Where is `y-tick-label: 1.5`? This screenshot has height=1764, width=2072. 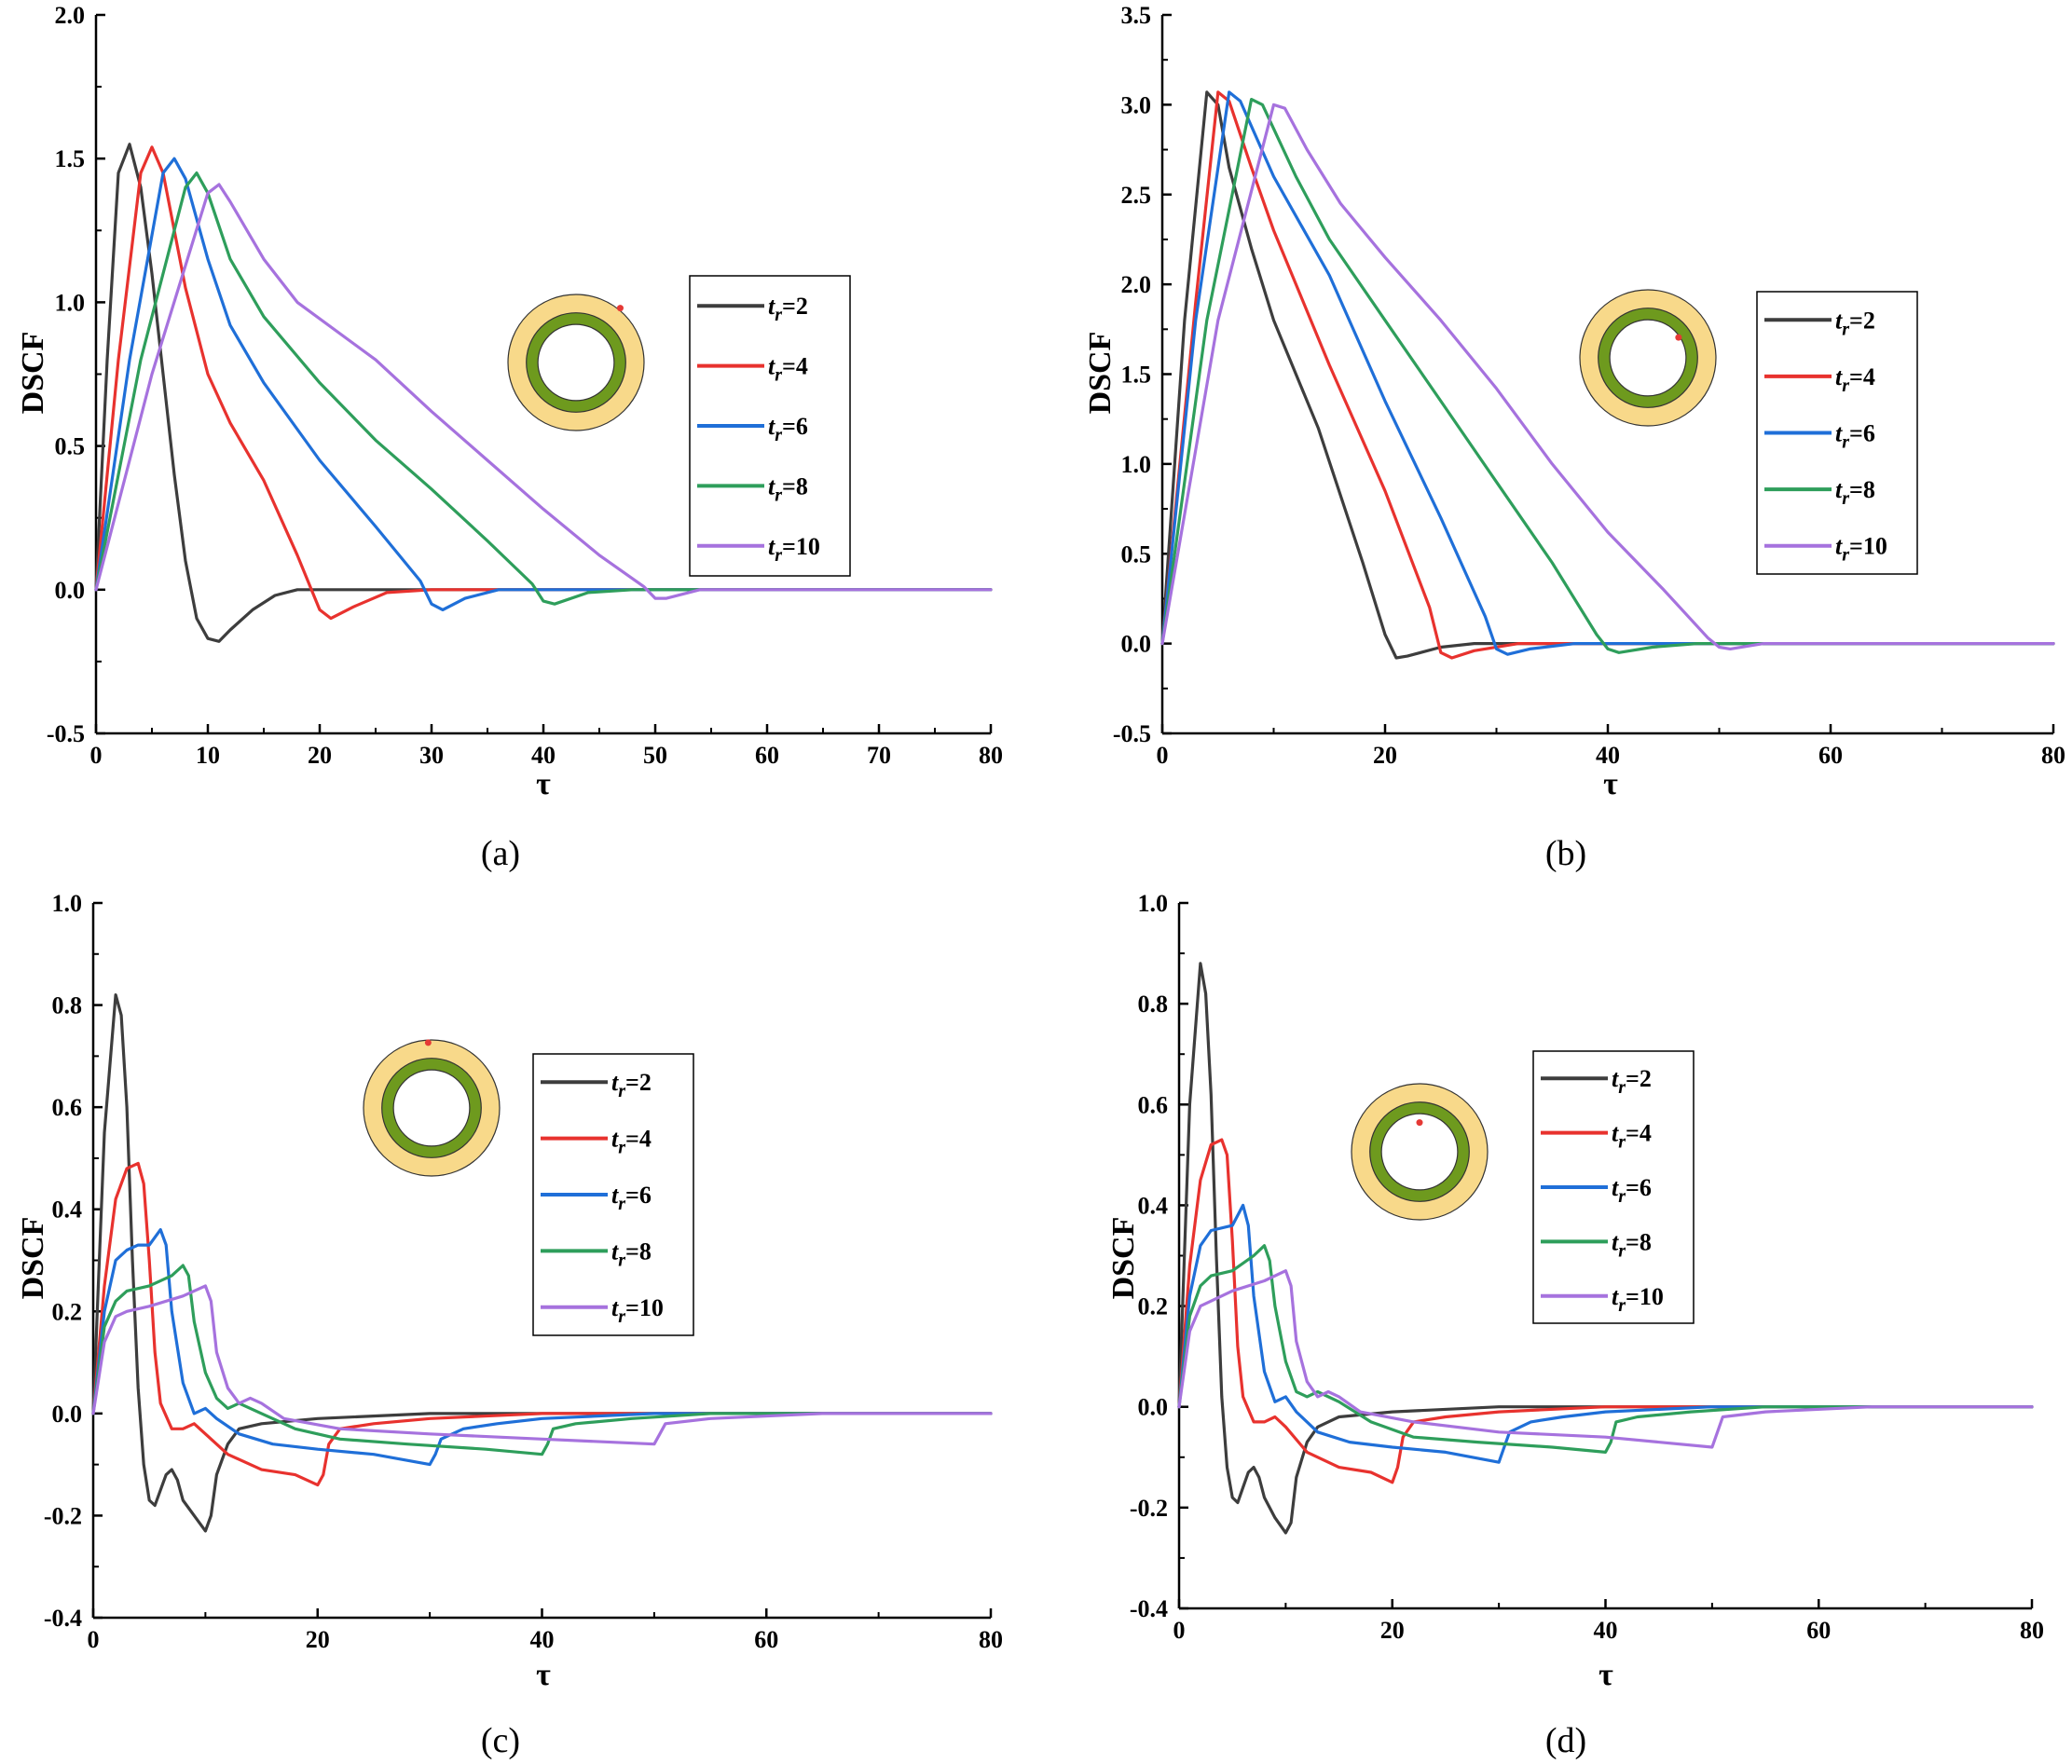 y-tick-label: 1.5 is located at coordinates (1136, 376).